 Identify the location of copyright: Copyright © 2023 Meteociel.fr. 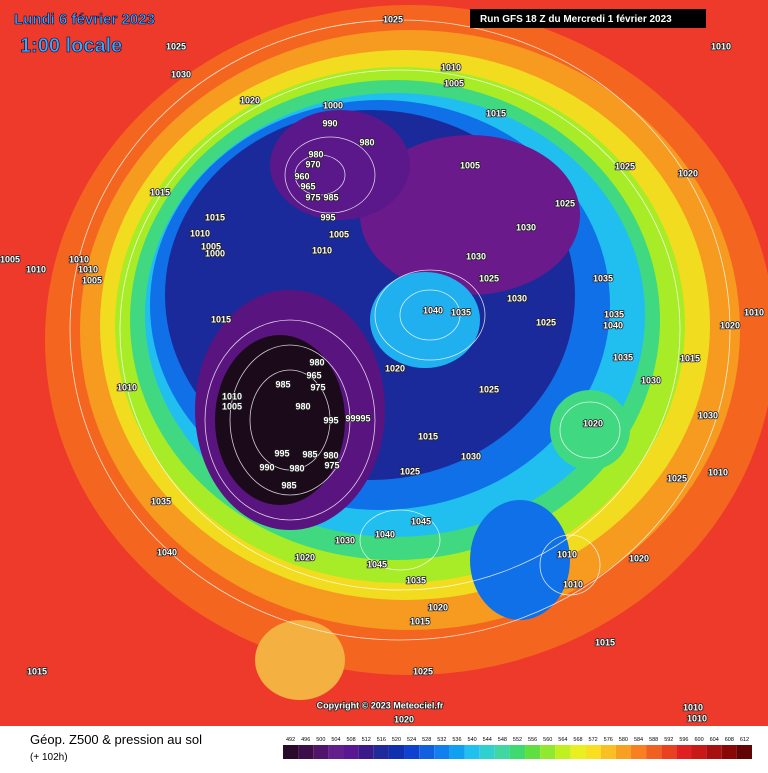
(380, 705).